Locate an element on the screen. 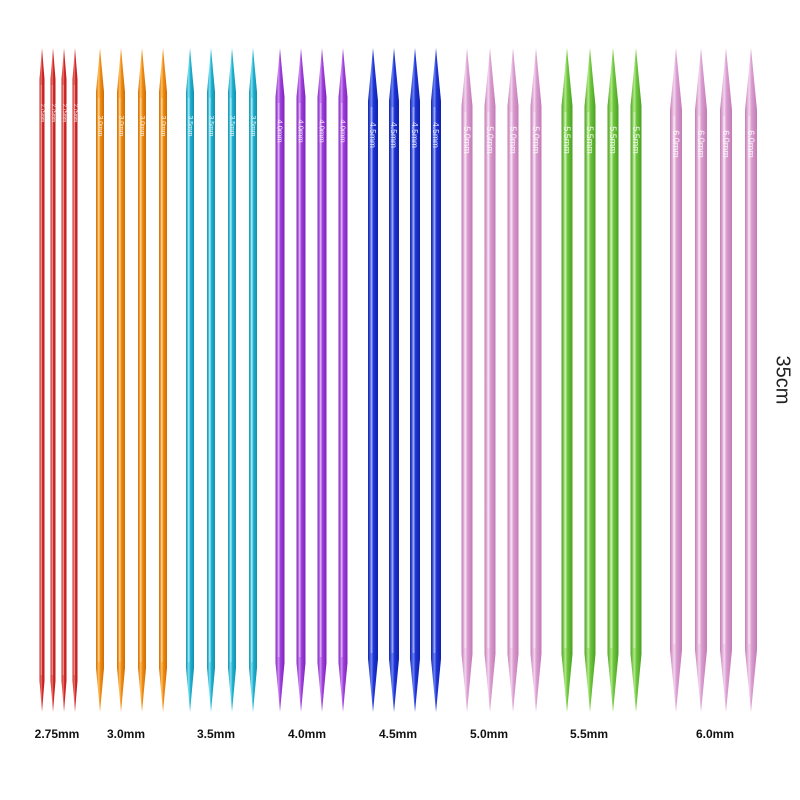 Image resolution: width=800 pixels, height=800 pixels. needle-4-0mm-2: 4.0mm is located at coordinates (301, 380).